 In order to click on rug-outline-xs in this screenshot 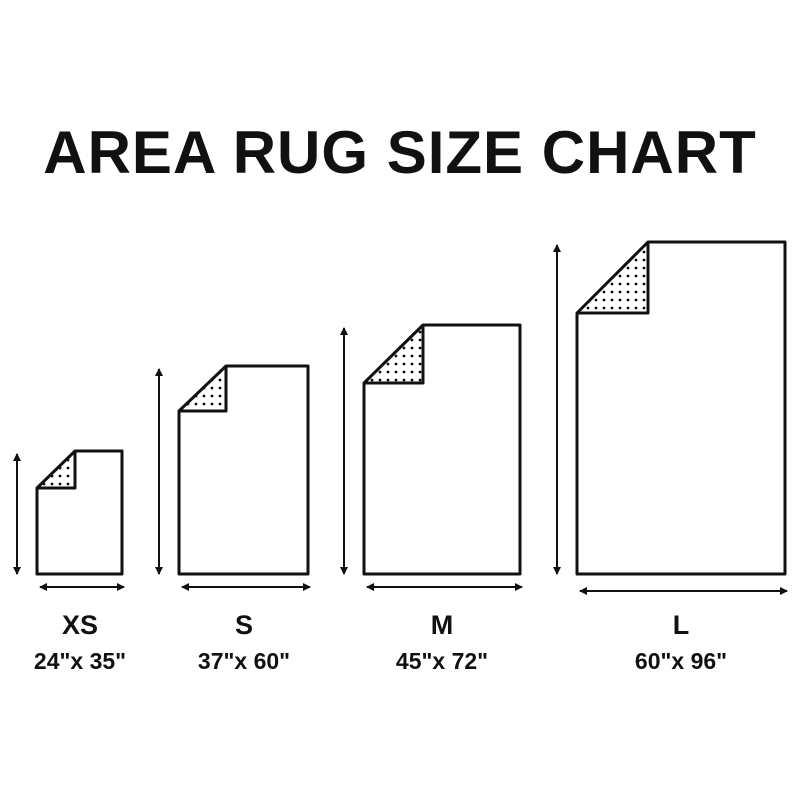, I will do `click(79, 512)`.